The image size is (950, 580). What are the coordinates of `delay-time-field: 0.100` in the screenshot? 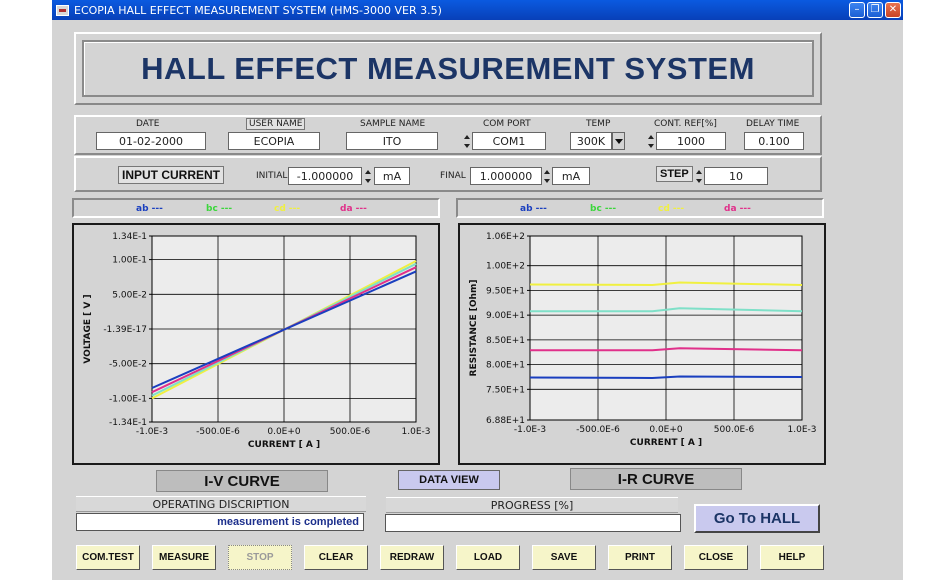 It's located at (774, 141).